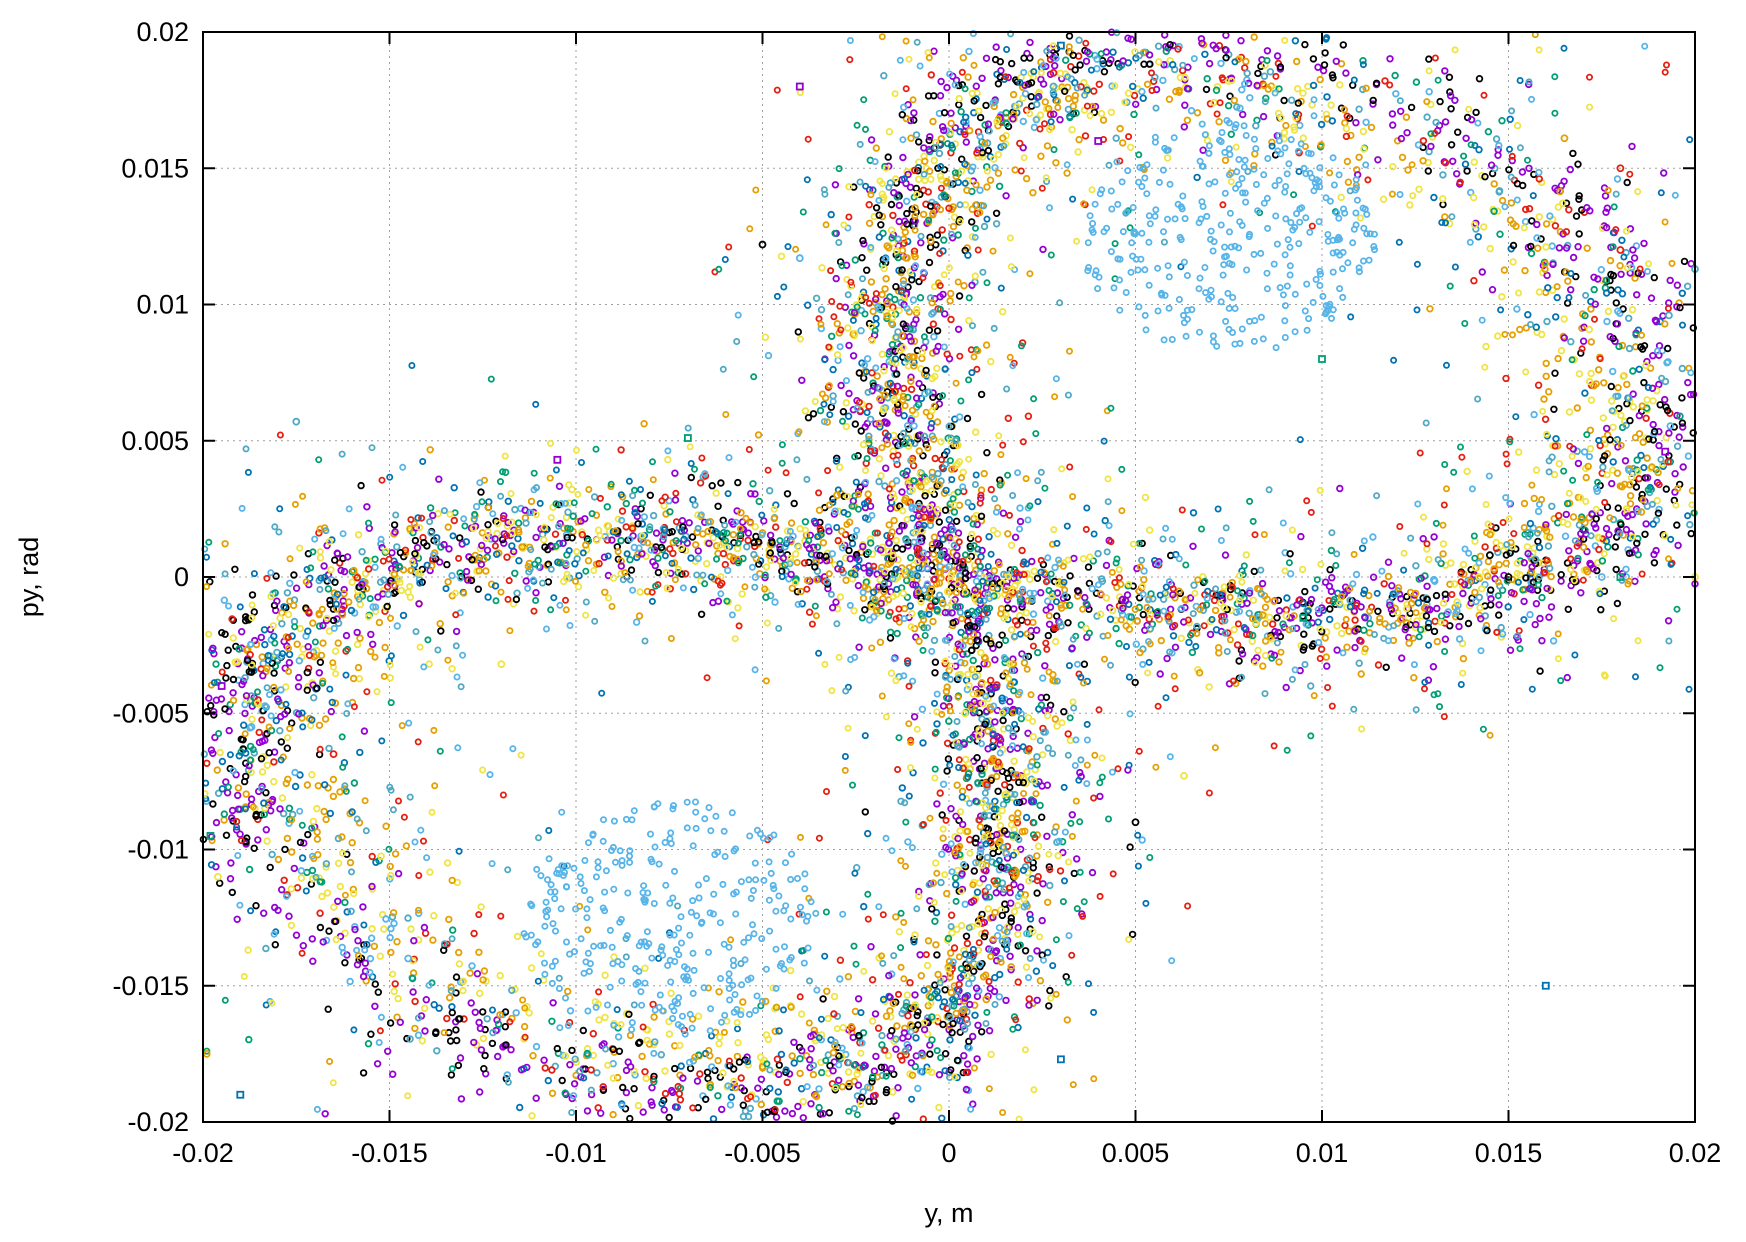 The image size is (1746, 1242). What do you see at coordinates (576, 1153) in the screenshot?
I see `x-tick-label: -0.01` at bounding box center [576, 1153].